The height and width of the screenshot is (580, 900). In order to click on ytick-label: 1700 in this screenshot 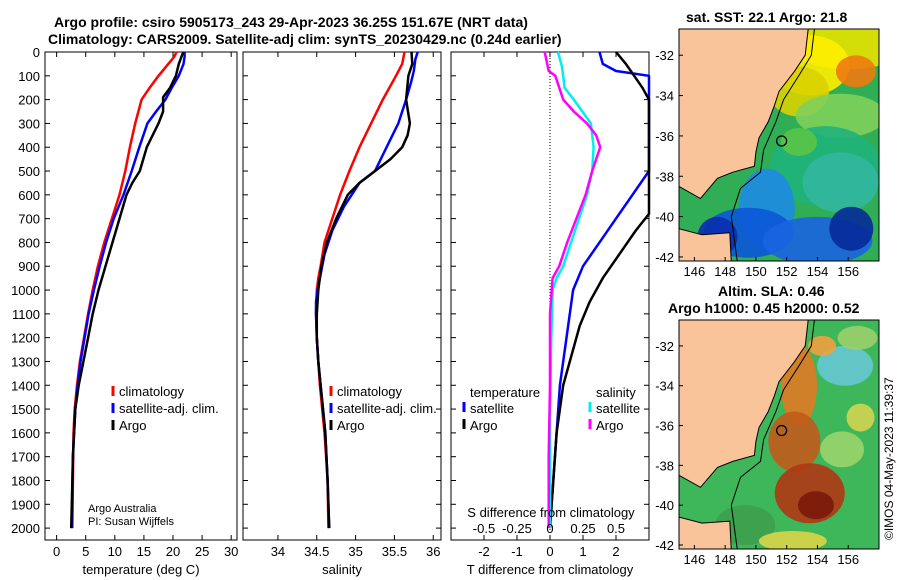, I will do `click(25, 457)`.